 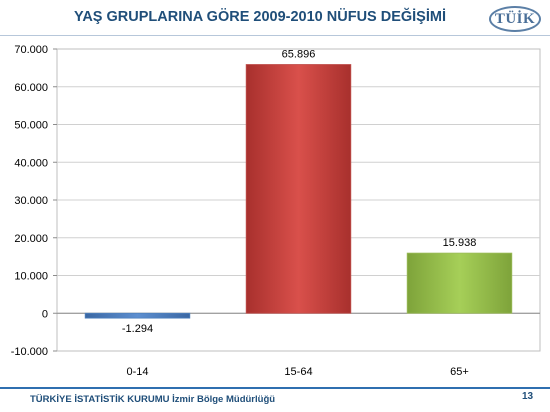 What do you see at coordinates (31, 239) in the screenshot?
I see `y-tick-label: 20.000` at bounding box center [31, 239].